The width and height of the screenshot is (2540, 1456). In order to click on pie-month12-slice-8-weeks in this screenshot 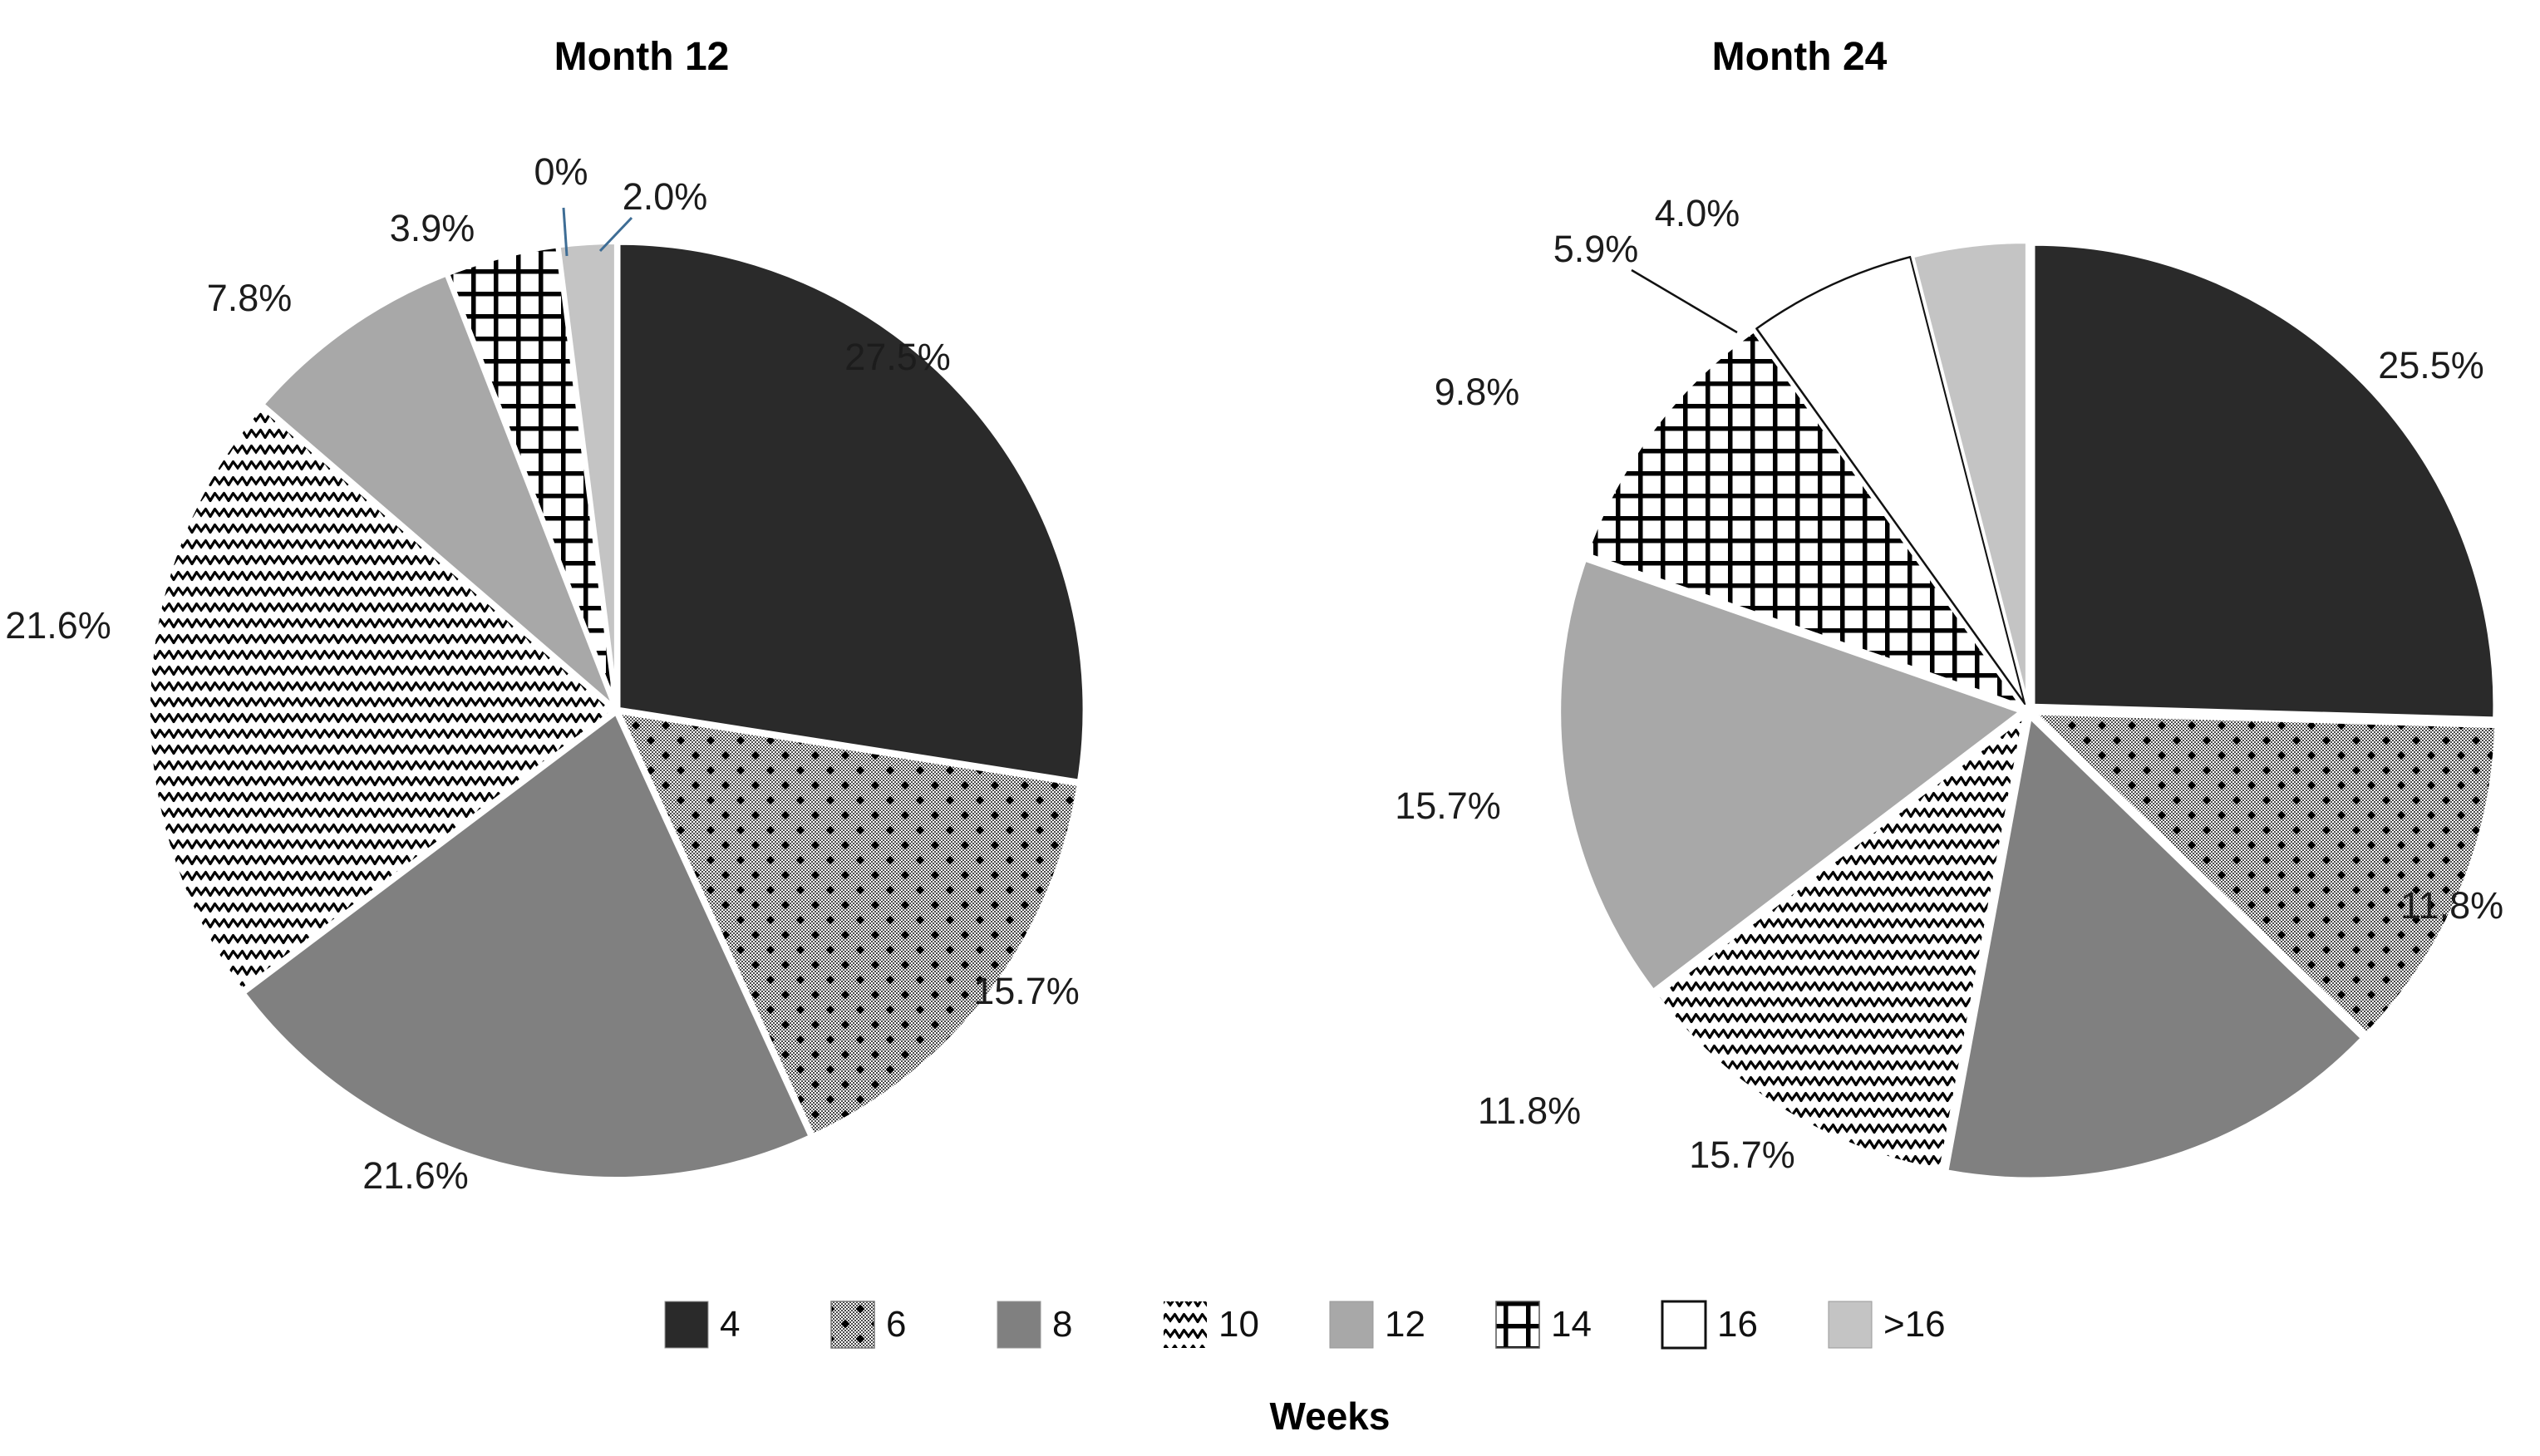, I will do `click(527, 945)`.